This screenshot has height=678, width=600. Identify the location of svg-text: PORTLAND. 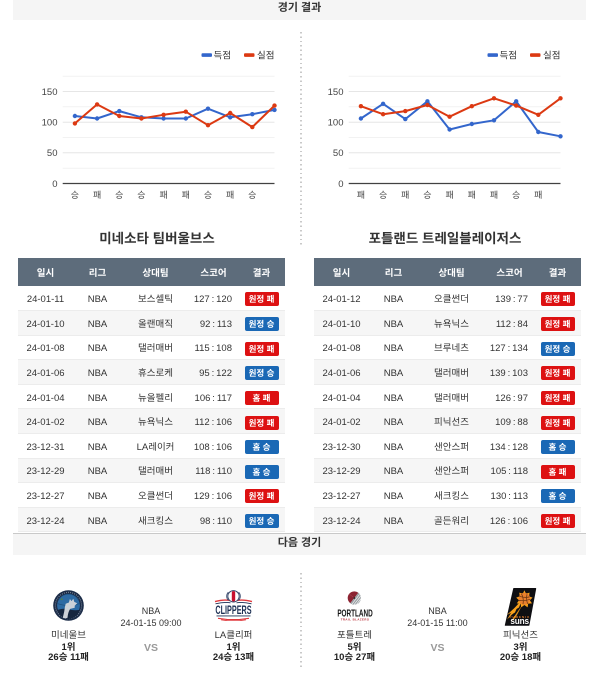
(354, 613).